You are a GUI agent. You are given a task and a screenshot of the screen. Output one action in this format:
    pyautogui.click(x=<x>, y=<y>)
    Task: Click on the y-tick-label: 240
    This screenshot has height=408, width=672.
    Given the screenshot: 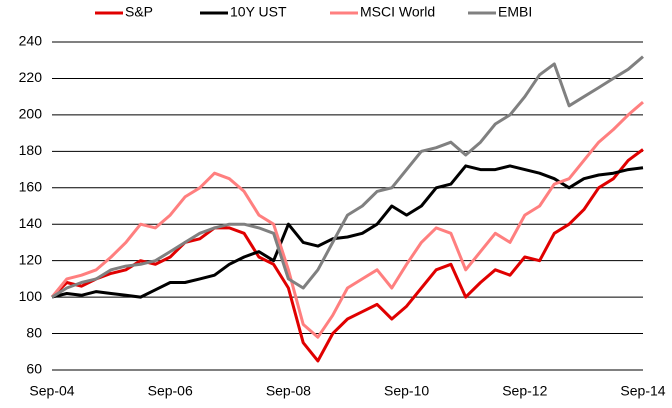 What is the action you would take?
    pyautogui.click(x=31, y=41)
    